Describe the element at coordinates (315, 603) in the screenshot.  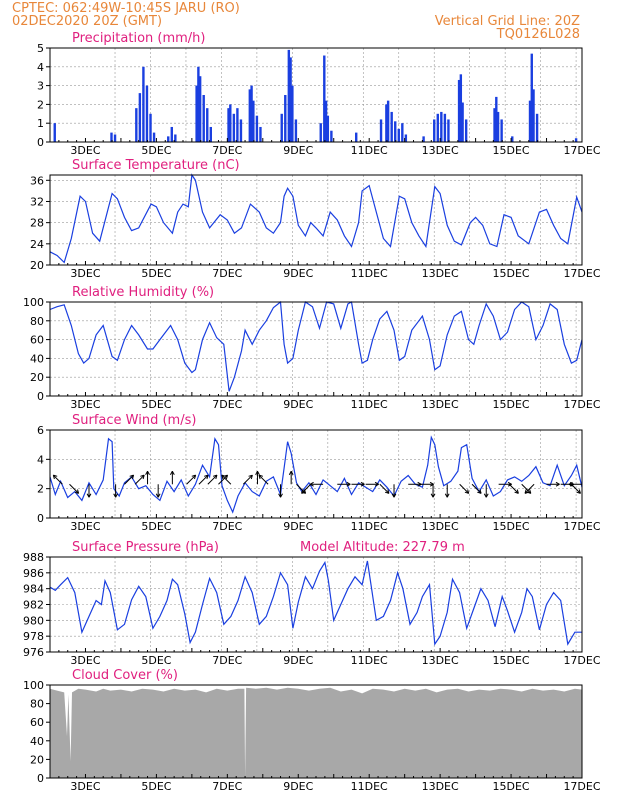
I see `pressure-series-line` at that location.